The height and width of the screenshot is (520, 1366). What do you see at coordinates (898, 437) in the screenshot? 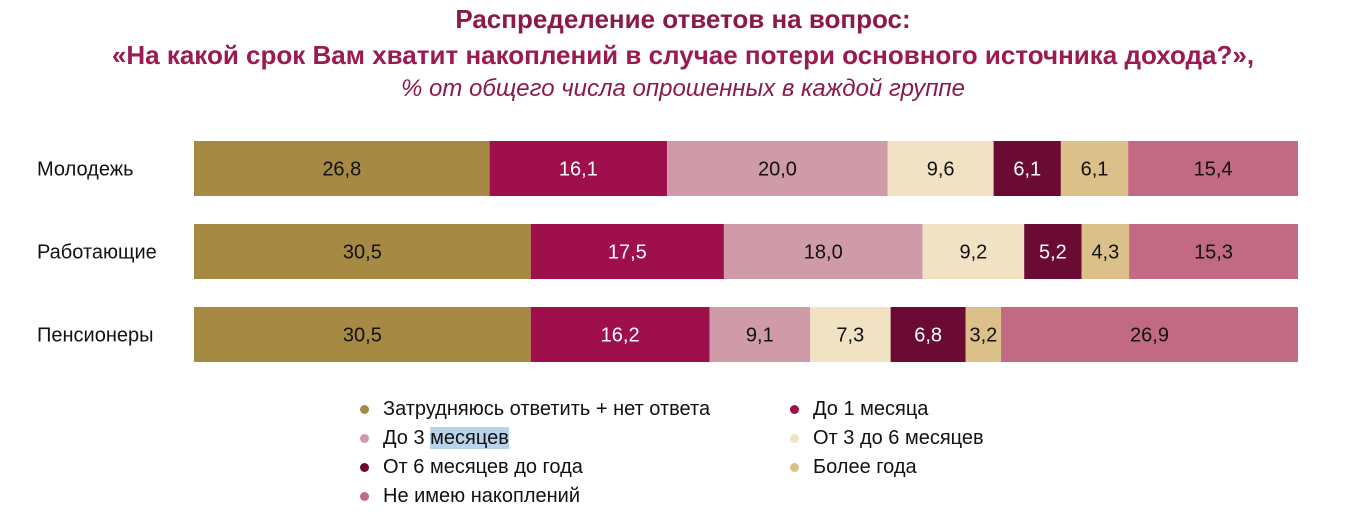
I see `legend-label: От 3 до 6 месяцев` at bounding box center [898, 437].